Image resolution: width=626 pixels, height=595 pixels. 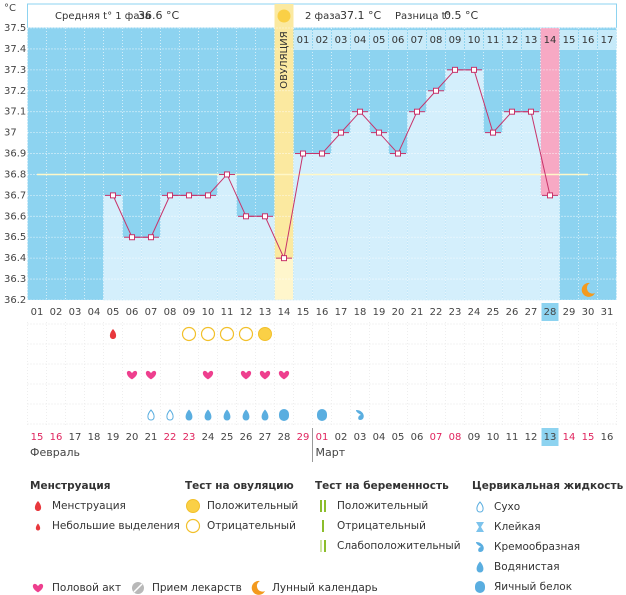 What do you see at coordinates (512, 312) in the screenshot?
I see `cycle-day: 26` at bounding box center [512, 312].